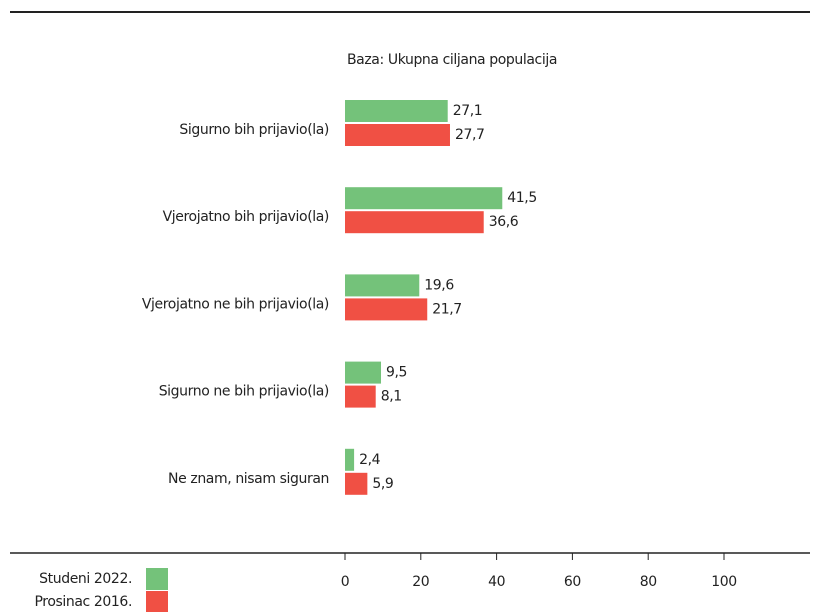  I want to click on value-label: 21,7, so click(447, 309).